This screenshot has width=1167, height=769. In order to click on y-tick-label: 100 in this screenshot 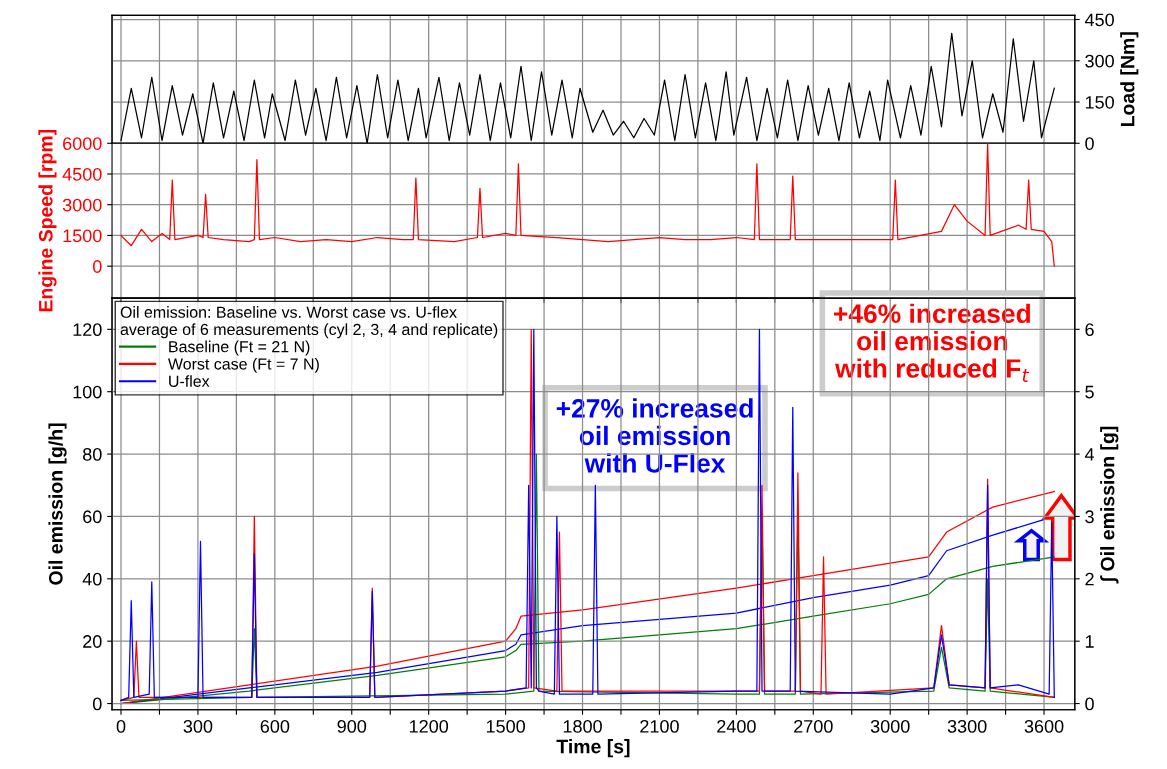, I will do `click(87, 392)`.